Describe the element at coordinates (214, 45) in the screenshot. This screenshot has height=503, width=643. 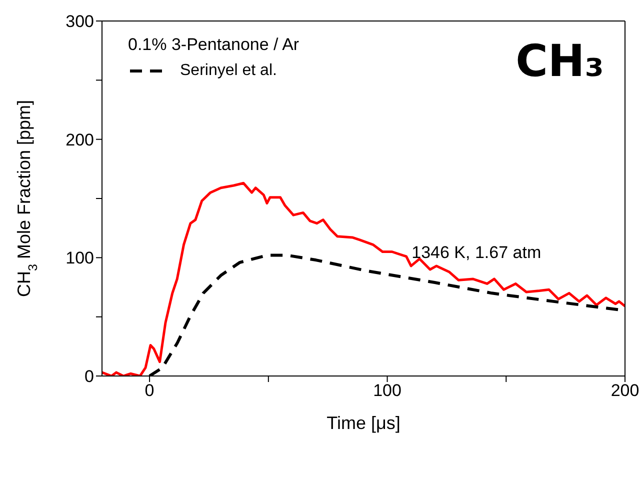
I see `legend-title: 0.1% 3-Pentanone / Ar` at that location.